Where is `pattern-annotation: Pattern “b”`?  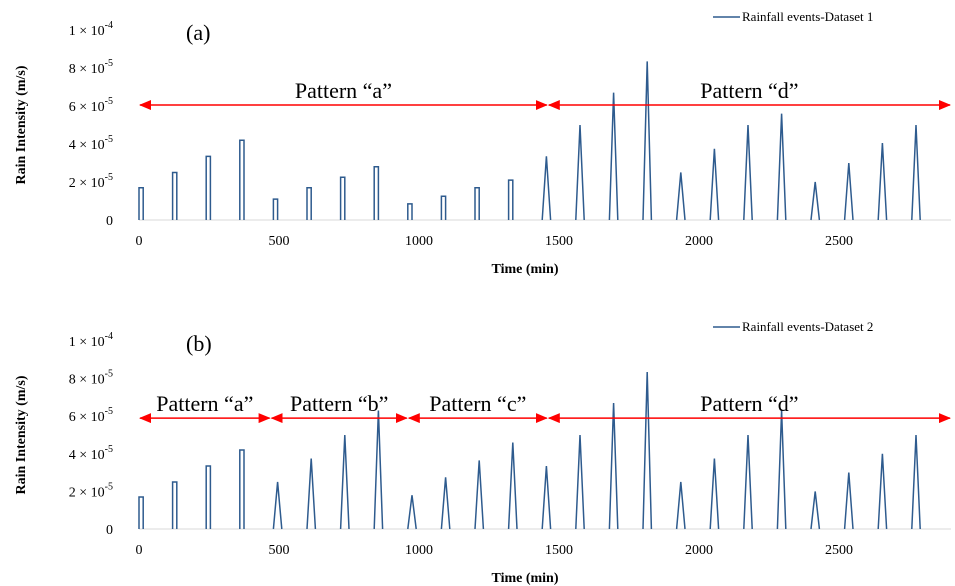
pattern-annotation: Pattern “b” is located at coordinates (339, 407).